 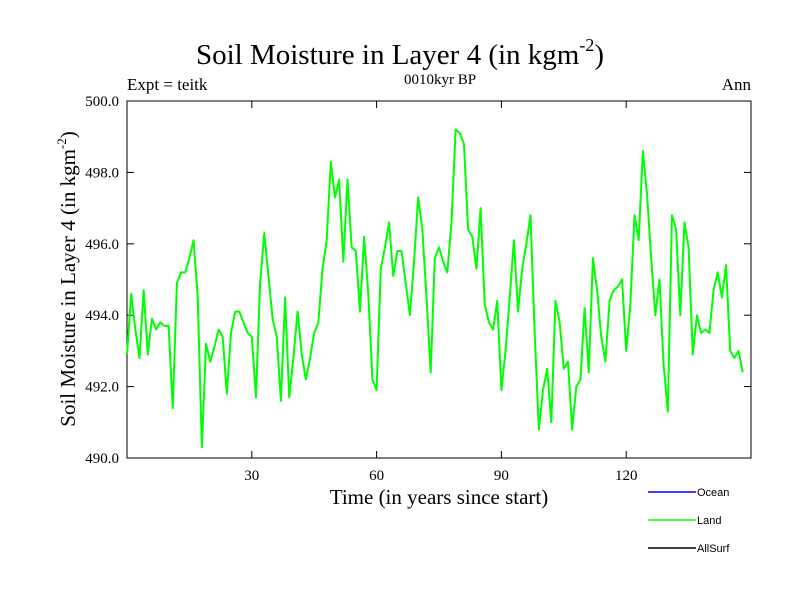 I want to click on y-tick-label-496: 496.0, so click(x=102, y=245).